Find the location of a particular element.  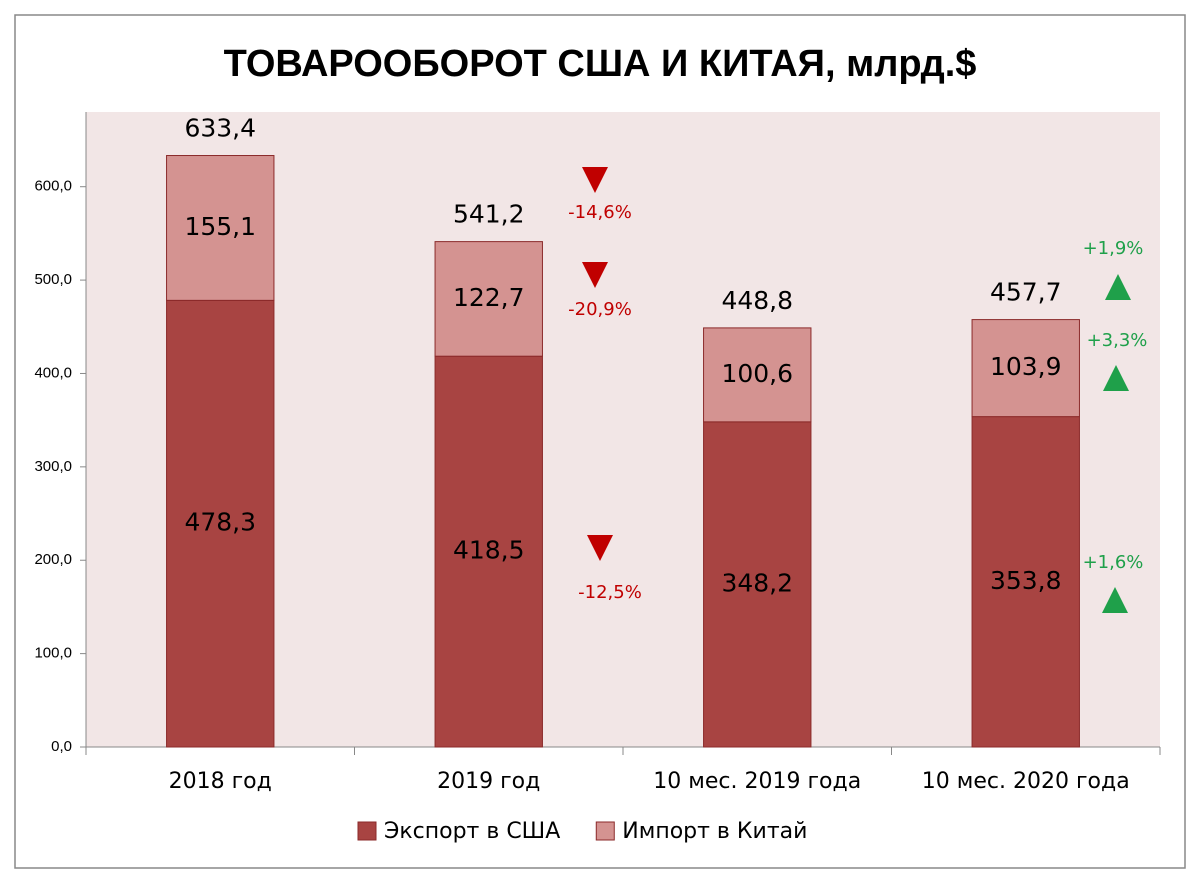

x-tick-label: 2019 год is located at coordinates (488, 781).